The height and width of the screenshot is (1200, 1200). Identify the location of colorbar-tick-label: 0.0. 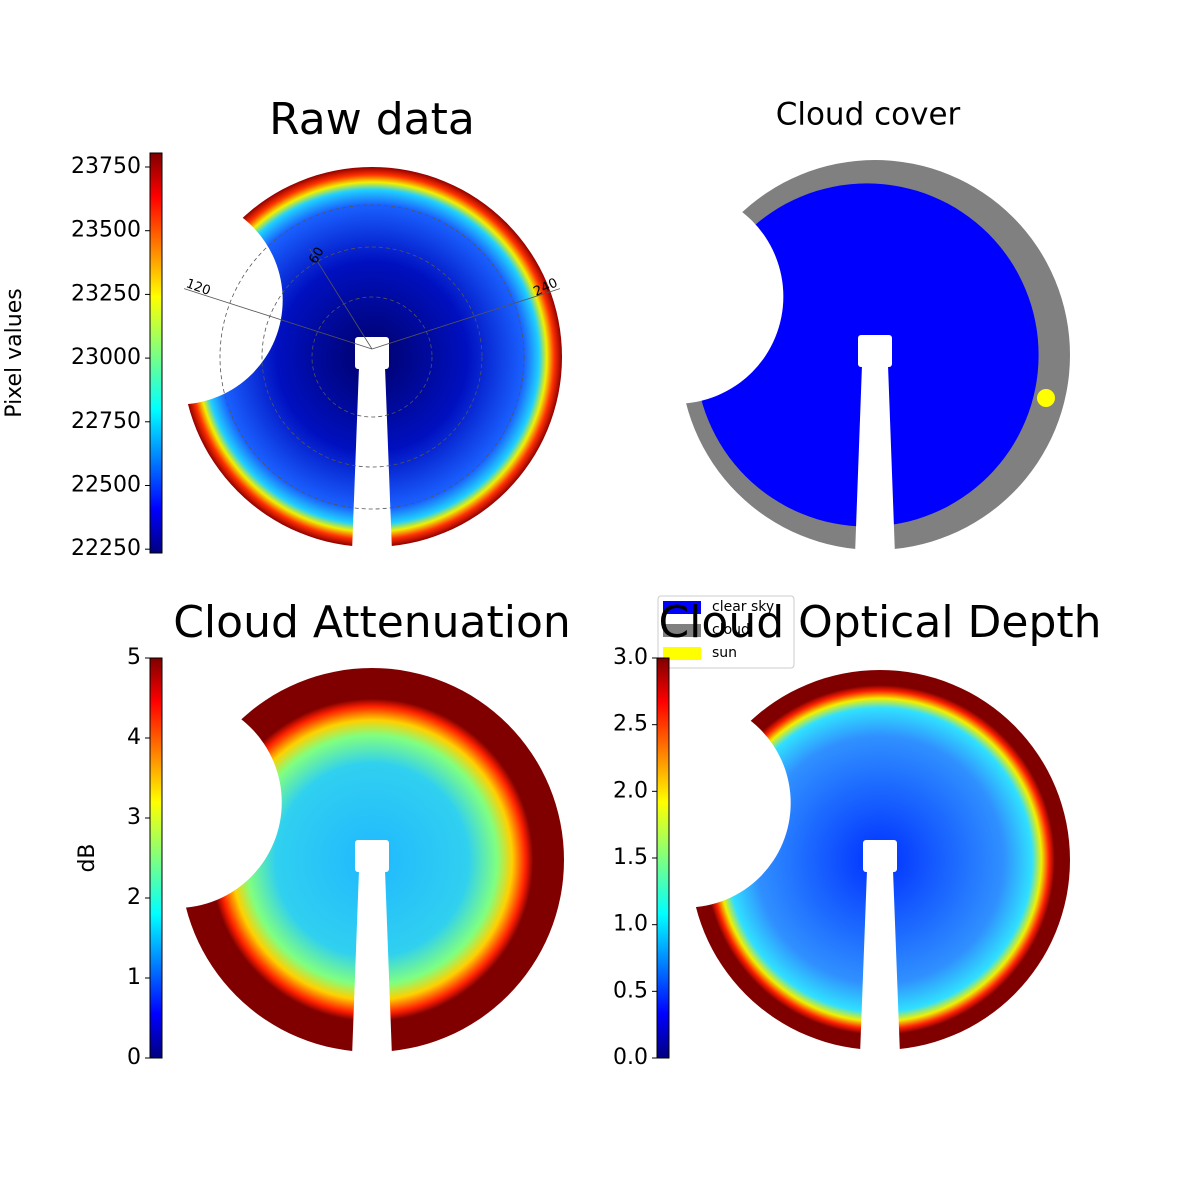
(630, 1057).